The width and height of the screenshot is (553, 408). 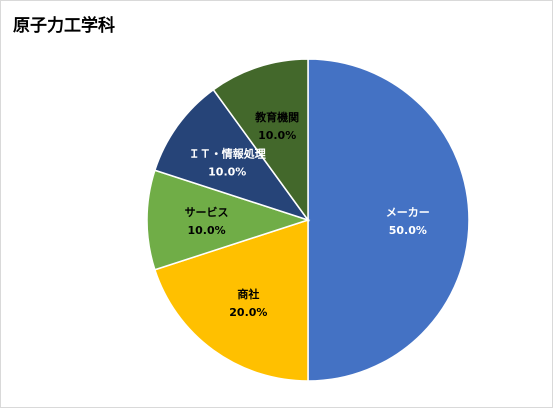 I want to click on slice-category-label: ＩＴ・情報処理, so click(x=227, y=153).